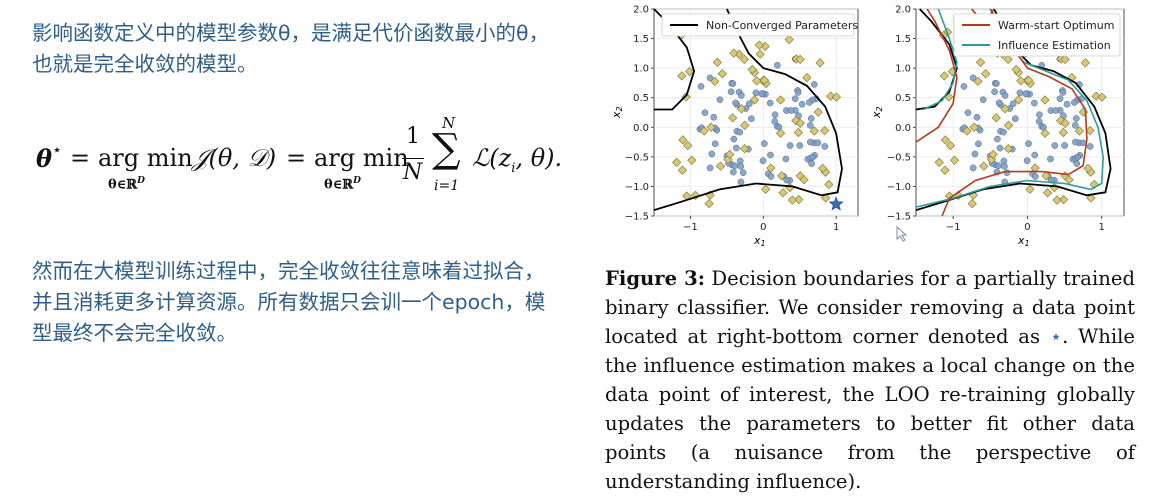 The image size is (1156, 496). What do you see at coordinates (234, 158) in the screenshot?
I see `formula-objective: 𝒥(θ, 𝒟)` at bounding box center [234, 158].